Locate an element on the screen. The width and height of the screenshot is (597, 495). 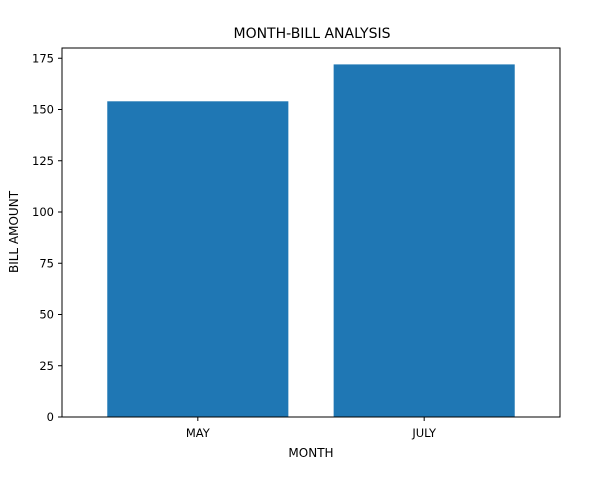
x-axis-ticks: MAY JULY is located at coordinates (311, 428).